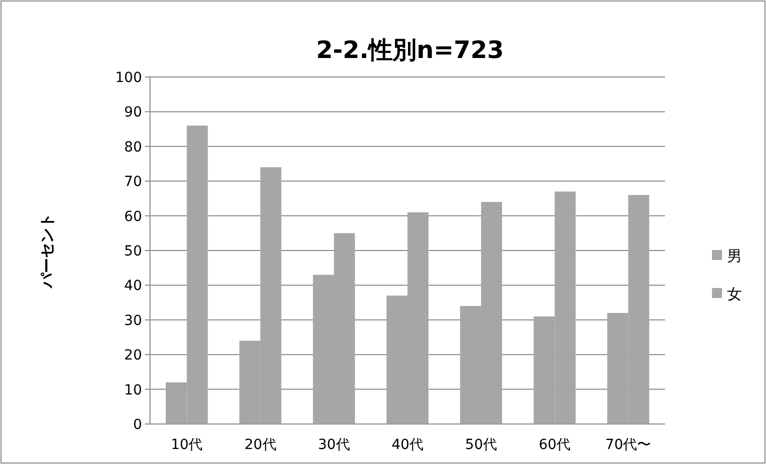  I want to click on y-tick-label: 20, so click(133, 356).